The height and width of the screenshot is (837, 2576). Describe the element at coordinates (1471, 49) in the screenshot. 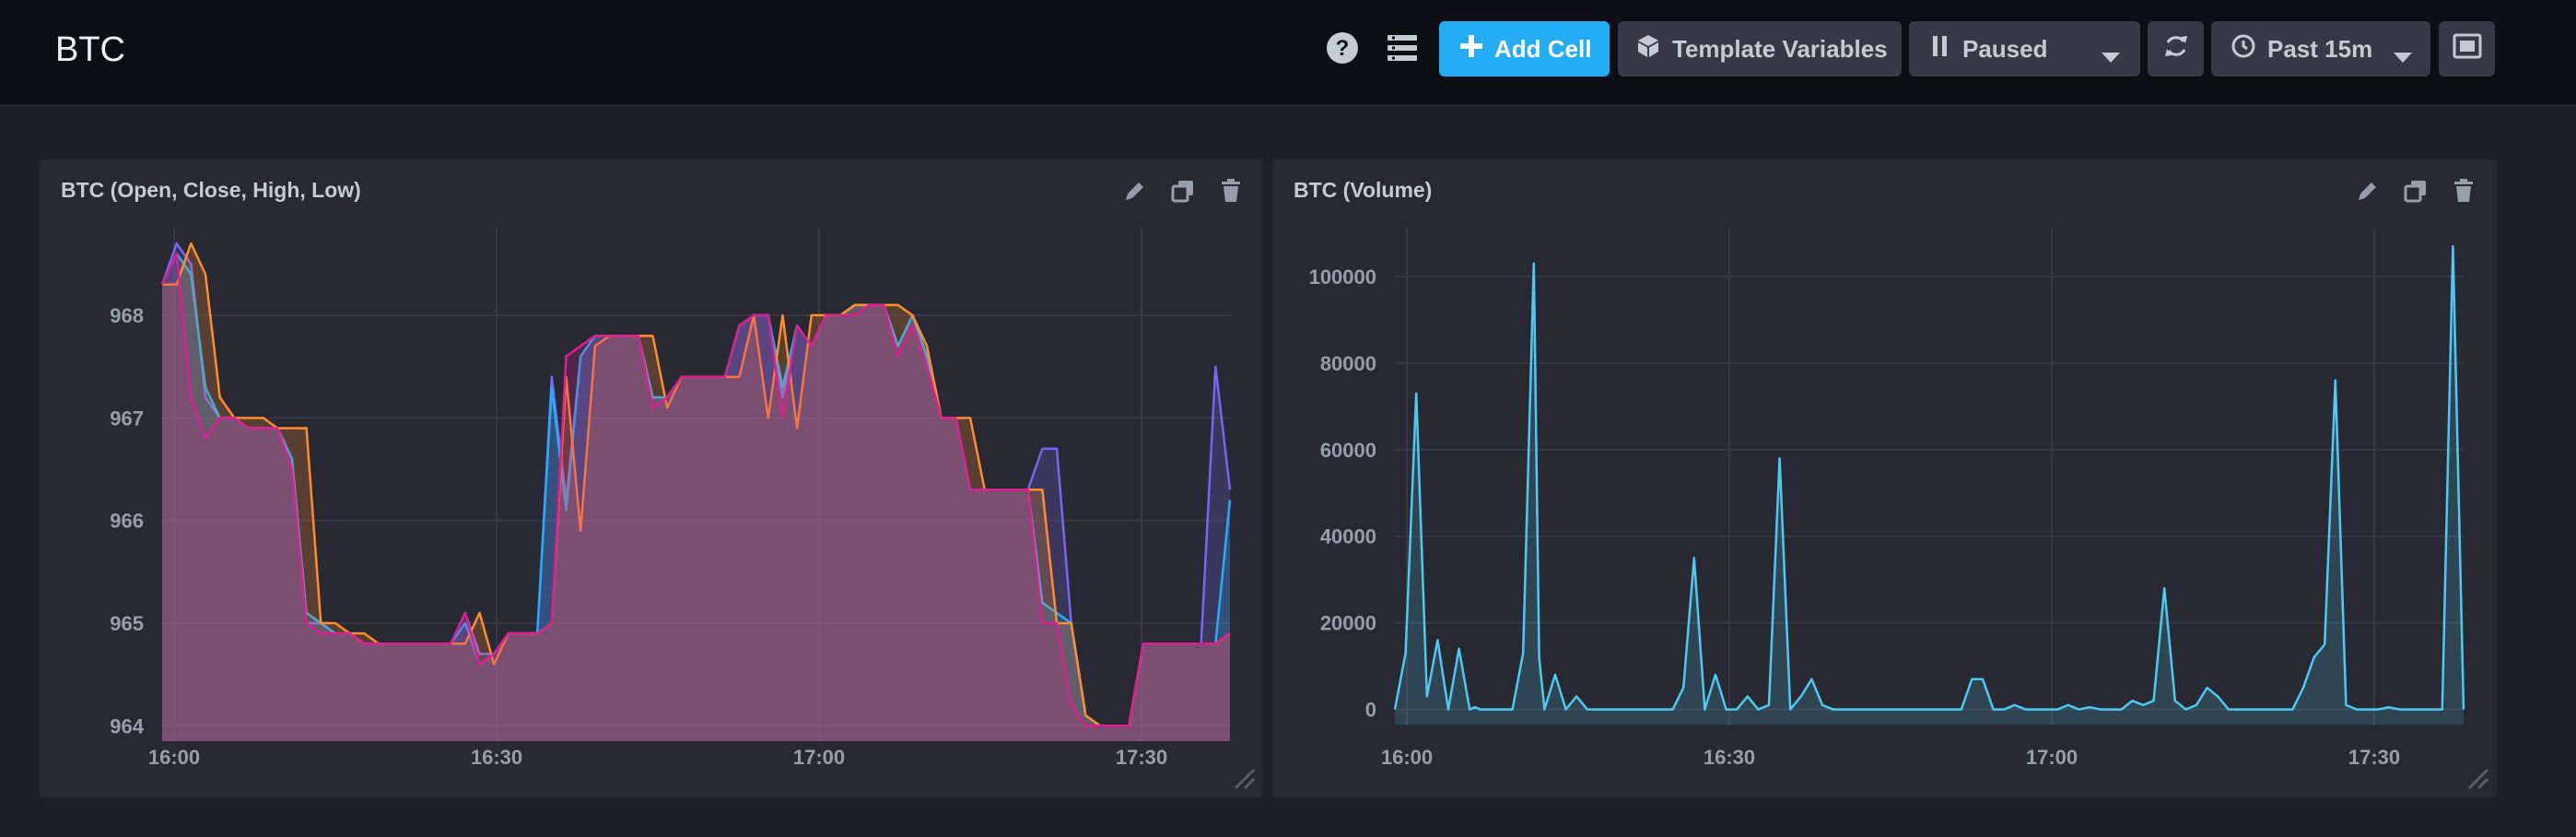

I see `plus-icon` at that location.